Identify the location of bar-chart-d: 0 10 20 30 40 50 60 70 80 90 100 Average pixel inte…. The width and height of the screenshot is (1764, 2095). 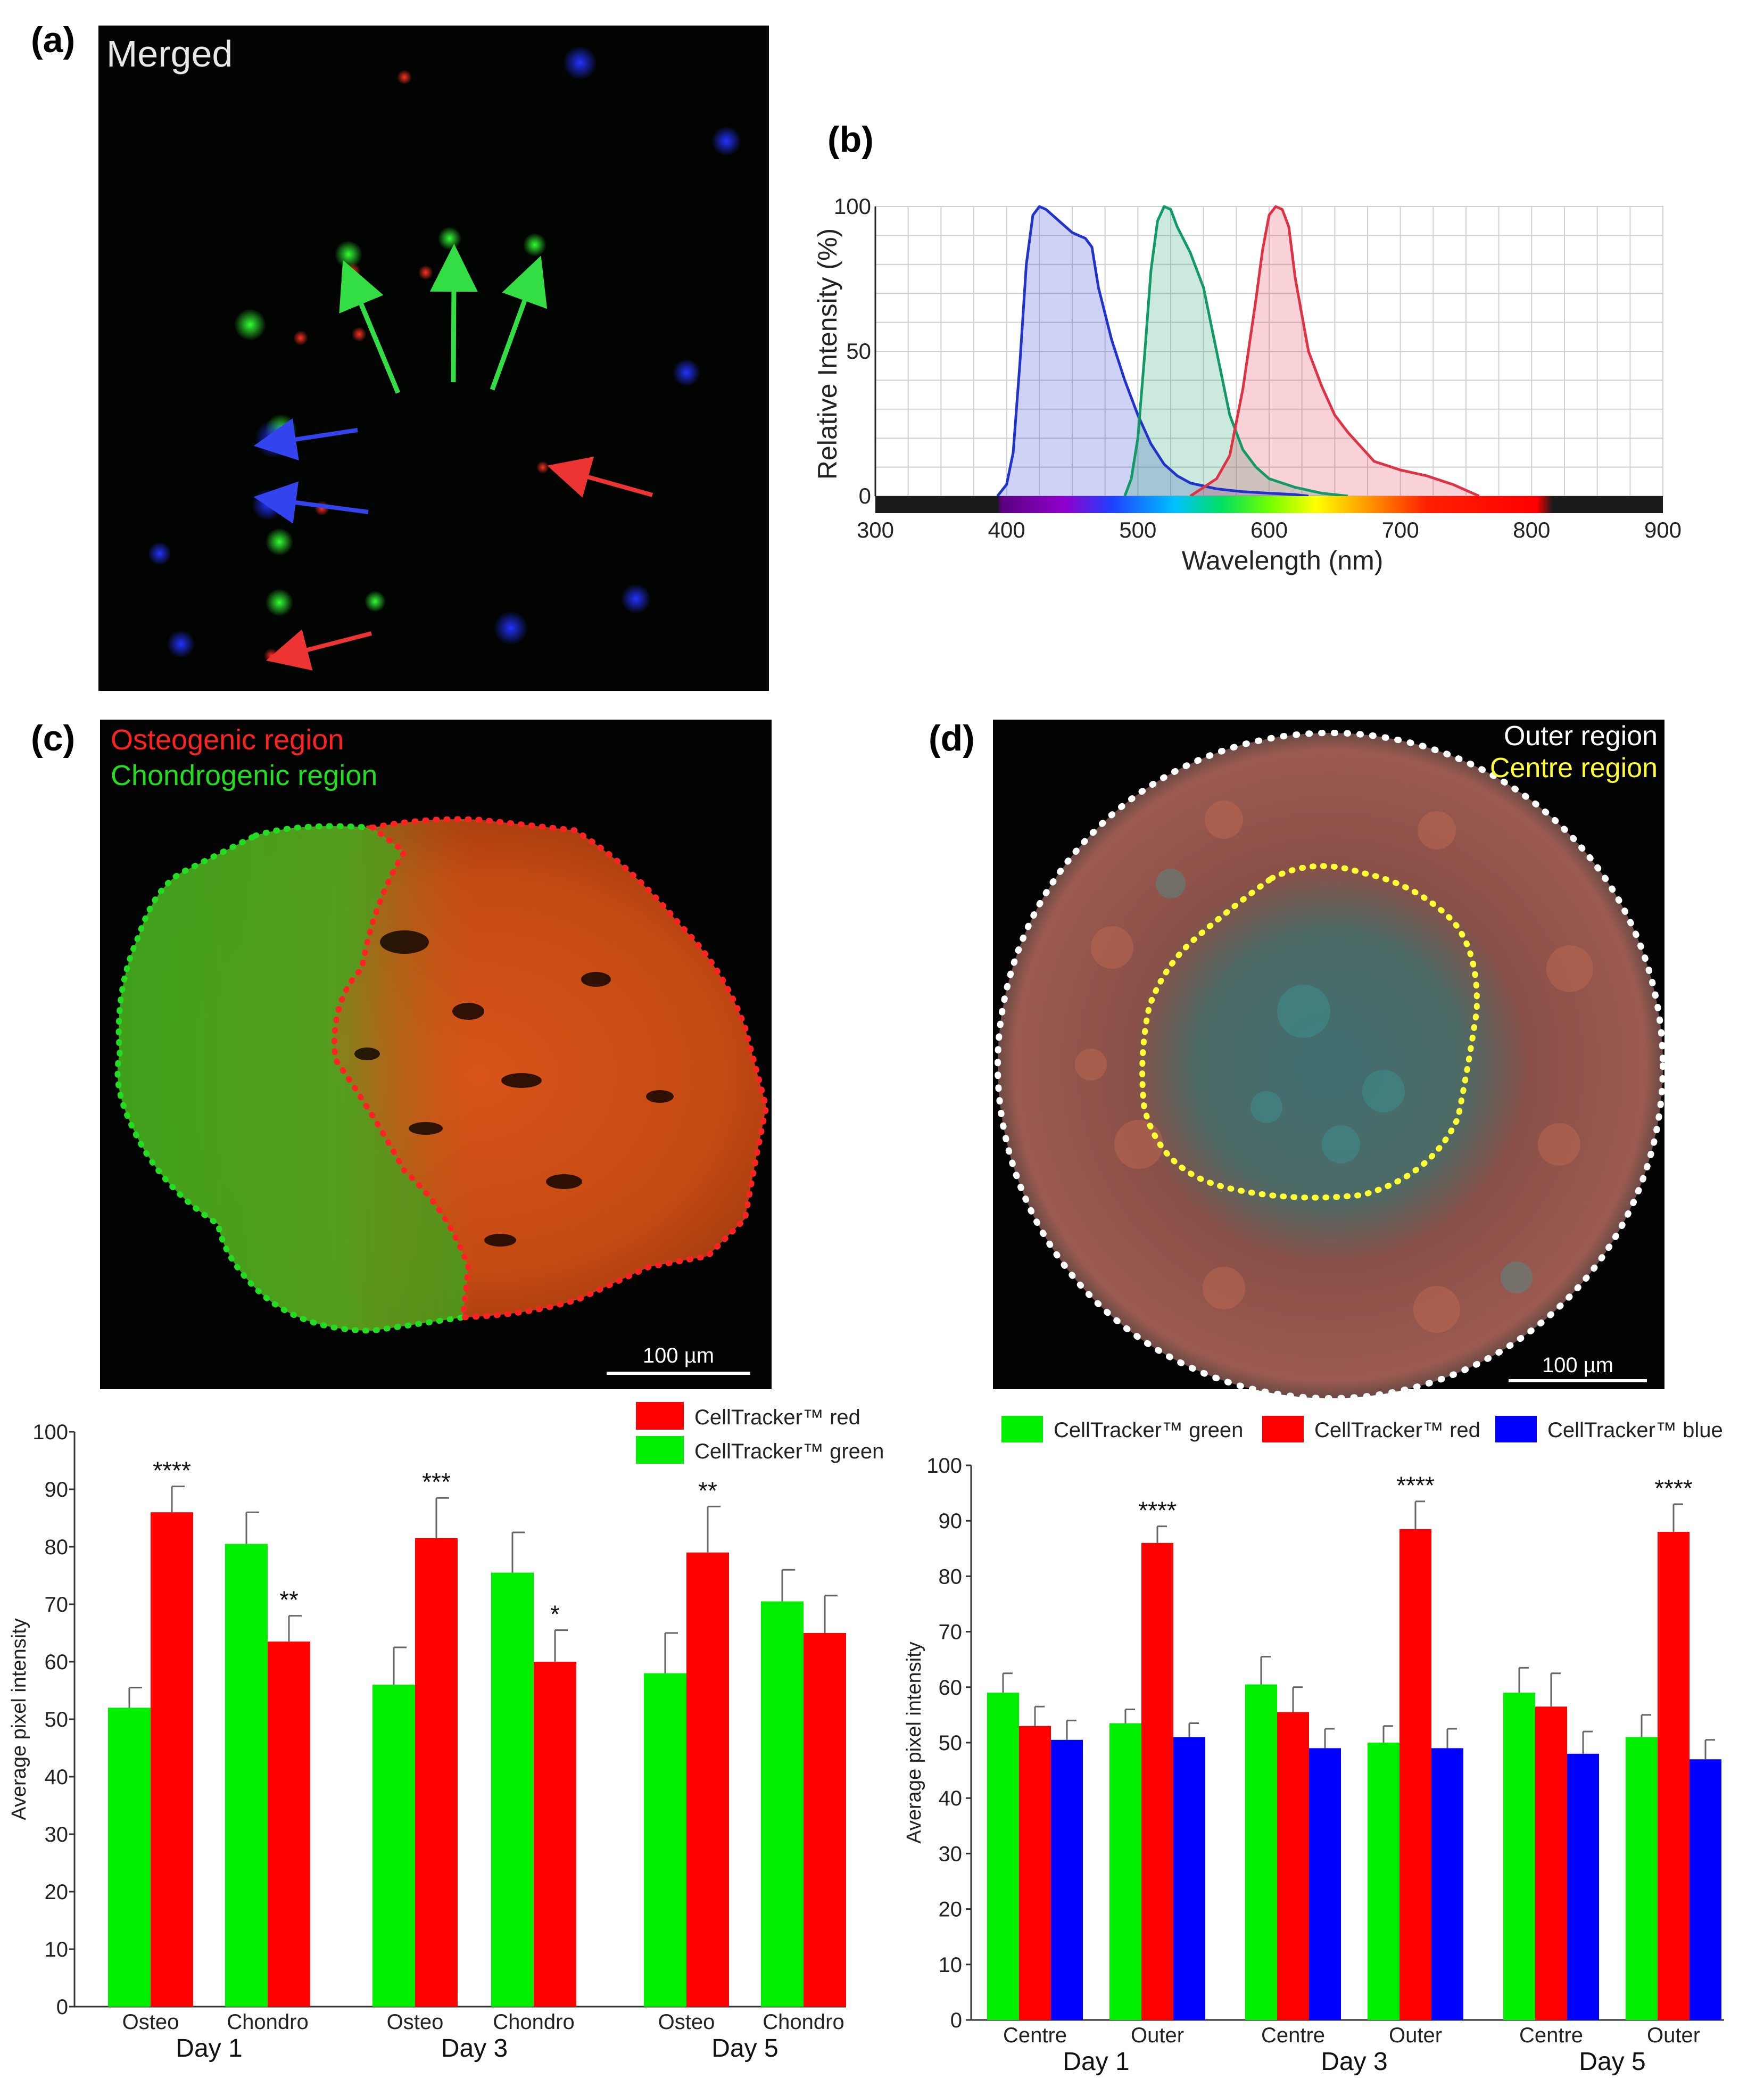
(1313, 1746).